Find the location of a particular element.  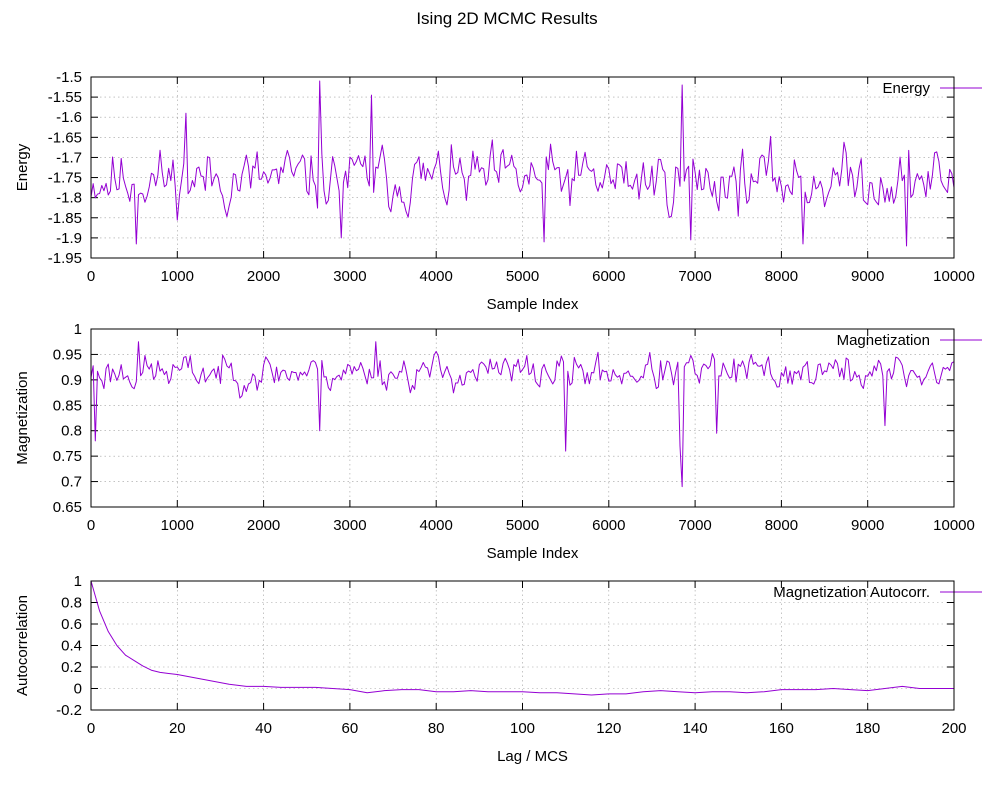

y-tick-label: 0.65 is located at coordinates (67, 507).